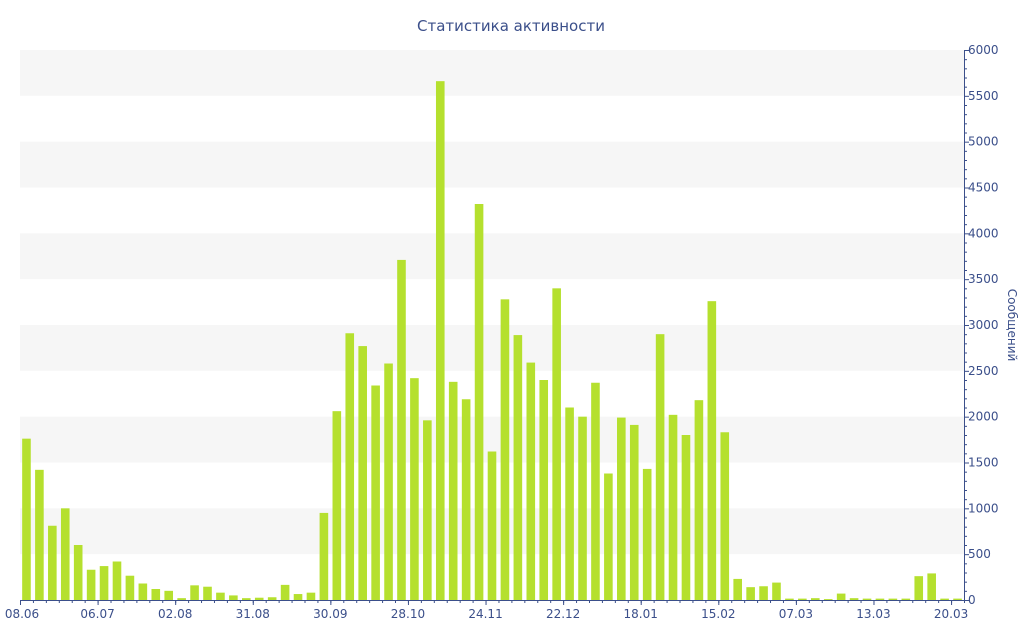 The image size is (1024, 644). What do you see at coordinates (983, 96) in the screenshot?
I see `y-tick-label: 5500` at bounding box center [983, 96].